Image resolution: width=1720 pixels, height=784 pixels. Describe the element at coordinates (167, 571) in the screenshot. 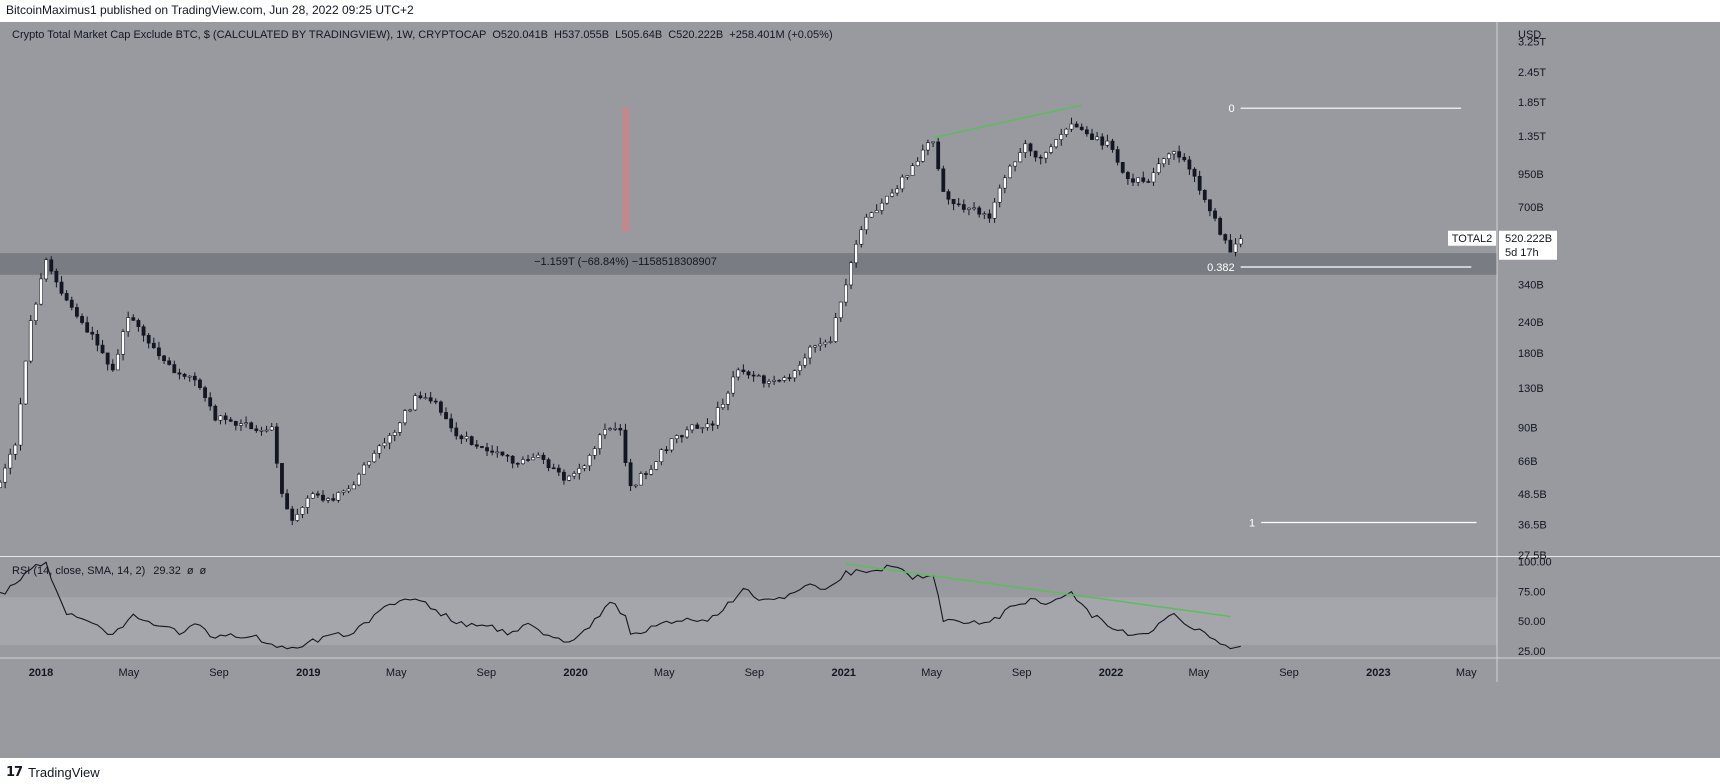

I see `rsi-value: 29.32` at that location.